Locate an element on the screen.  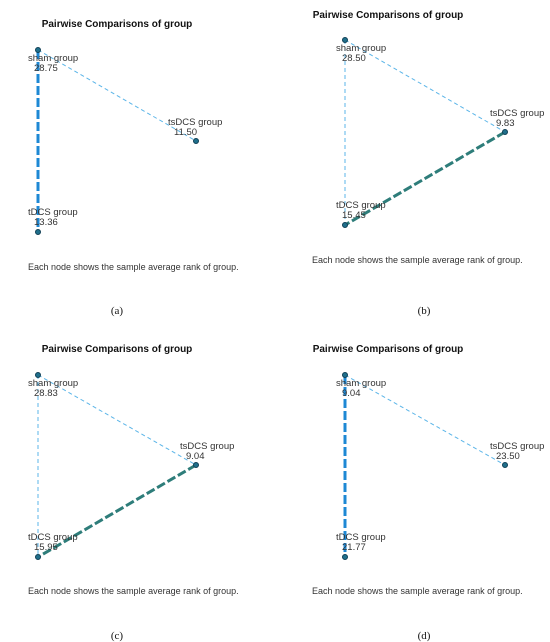
node-label: tsDCS group 11.50 is located at coordinates (195, 128).